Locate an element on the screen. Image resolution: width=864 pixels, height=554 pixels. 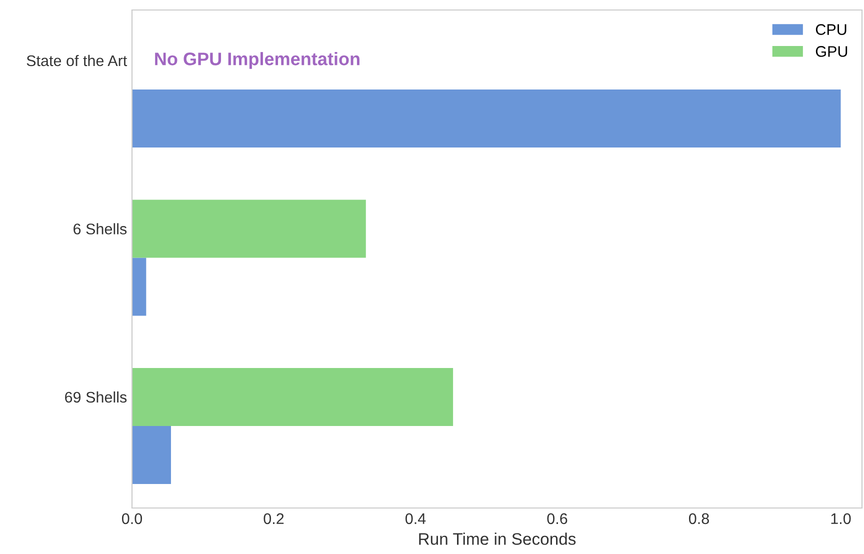
x-tick-label: 0.2 is located at coordinates (274, 518).